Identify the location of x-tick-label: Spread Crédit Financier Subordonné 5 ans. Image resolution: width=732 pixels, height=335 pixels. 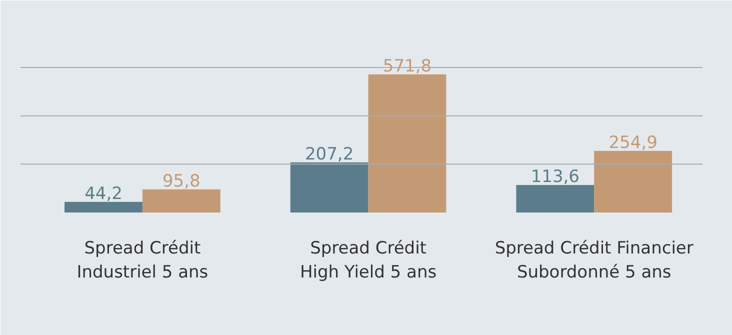
(594, 260).